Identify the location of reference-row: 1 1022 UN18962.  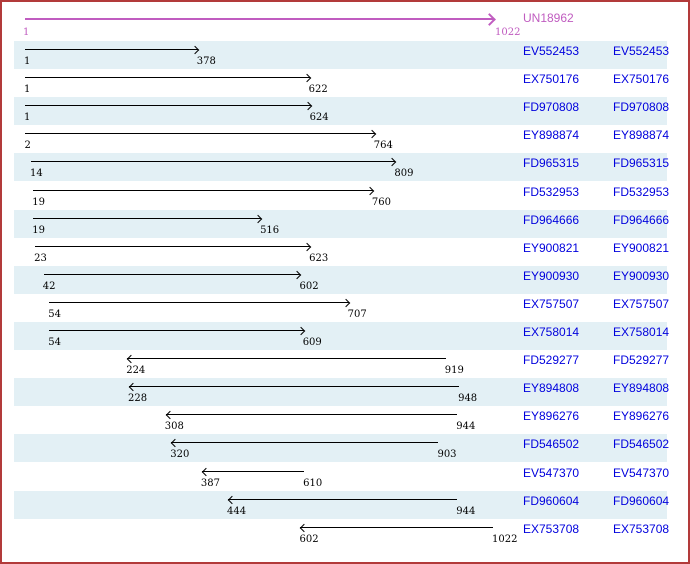
(345, 21).